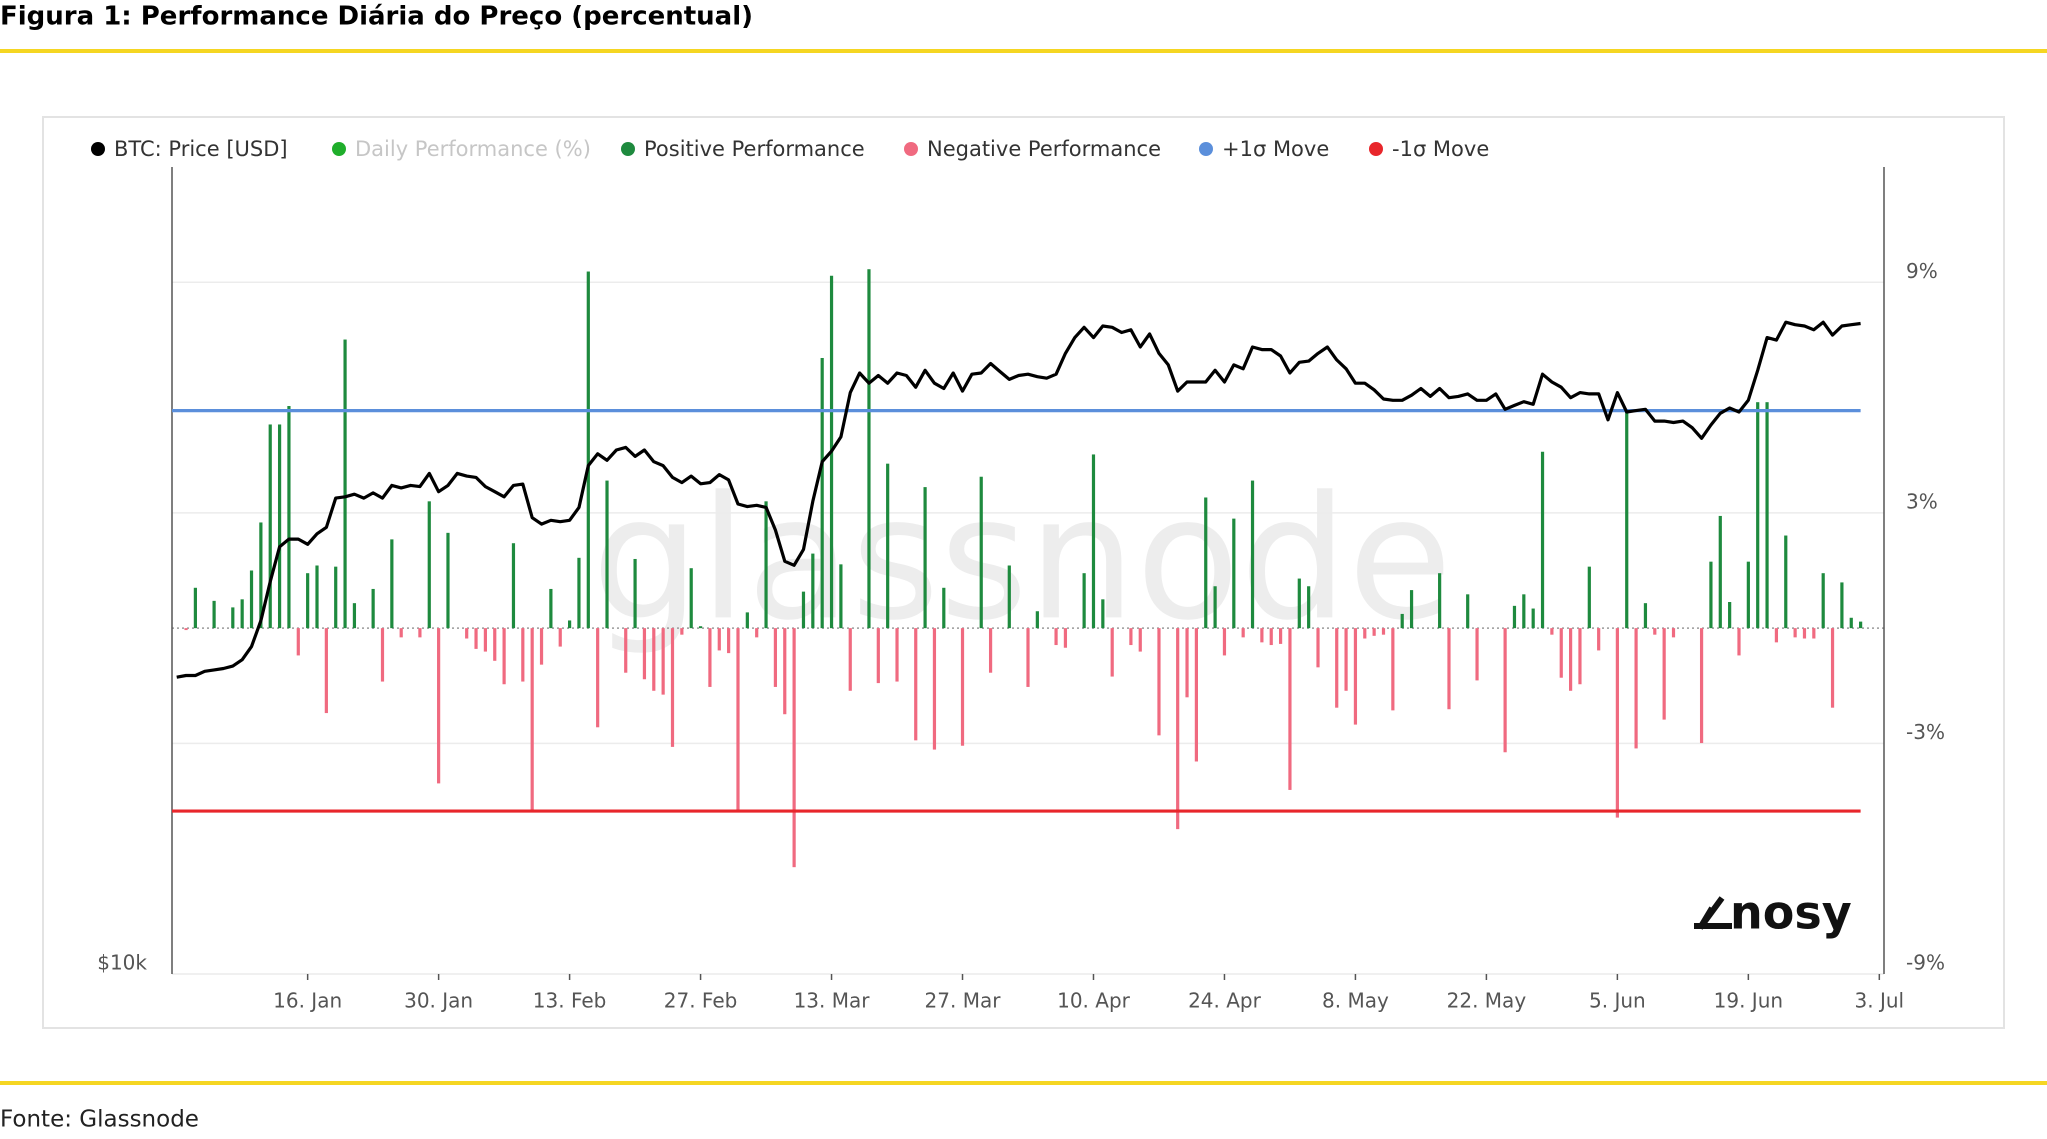 This screenshot has height=1139, width=2047. What do you see at coordinates (963, 1001) in the screenshot?
I see `x-tick-label: 27. Mar` at bounding box center [963, 1001].